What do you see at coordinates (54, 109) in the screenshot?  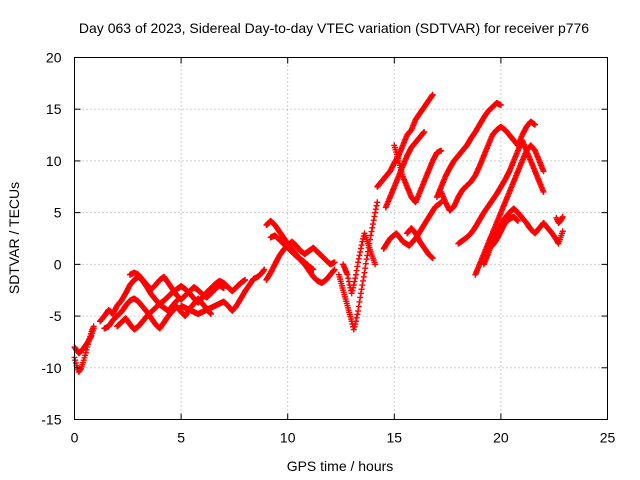 I see `y-tick-label: 15` at bounding box center [54, 109].